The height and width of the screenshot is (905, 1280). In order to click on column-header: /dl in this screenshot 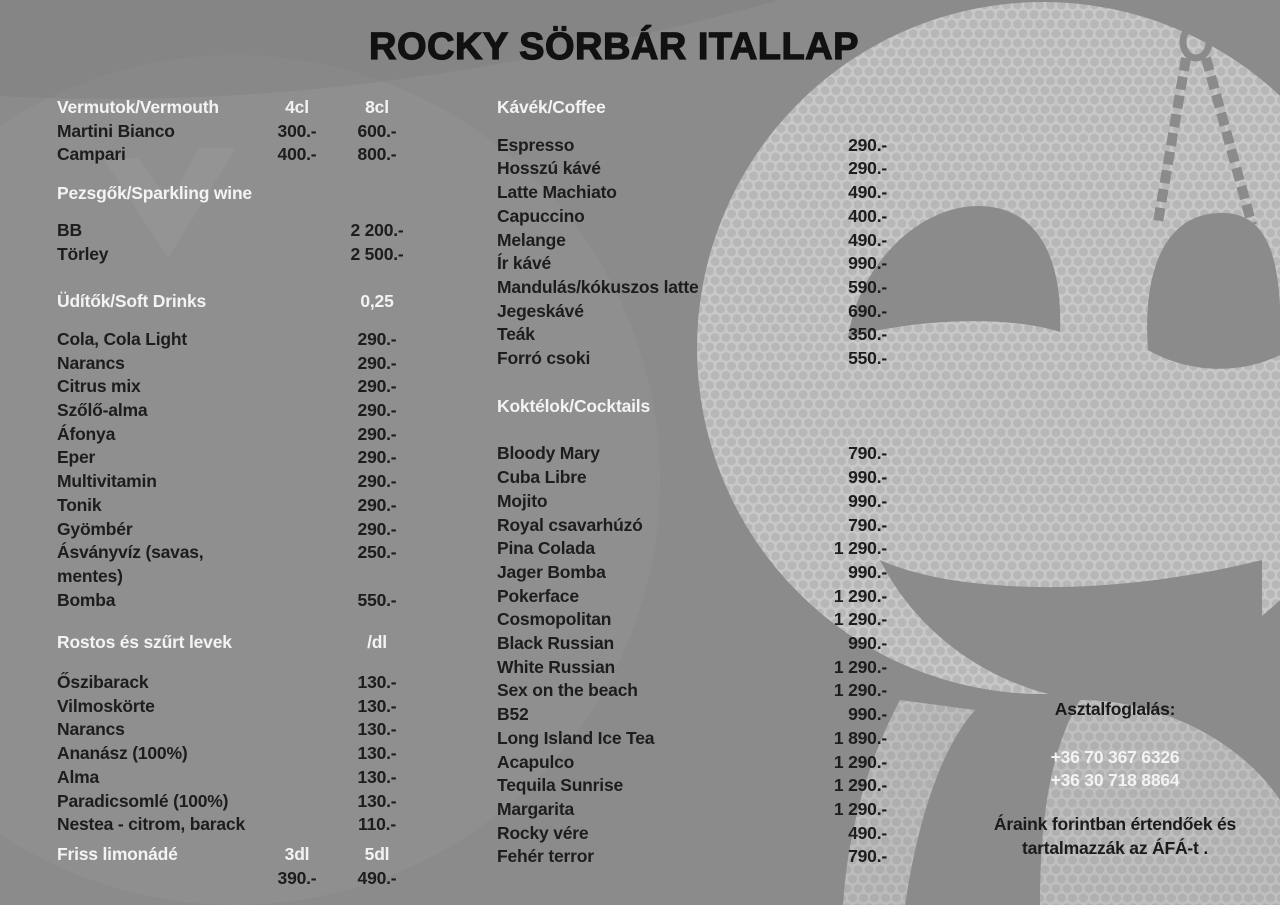, I will do `click(377, 642)`.